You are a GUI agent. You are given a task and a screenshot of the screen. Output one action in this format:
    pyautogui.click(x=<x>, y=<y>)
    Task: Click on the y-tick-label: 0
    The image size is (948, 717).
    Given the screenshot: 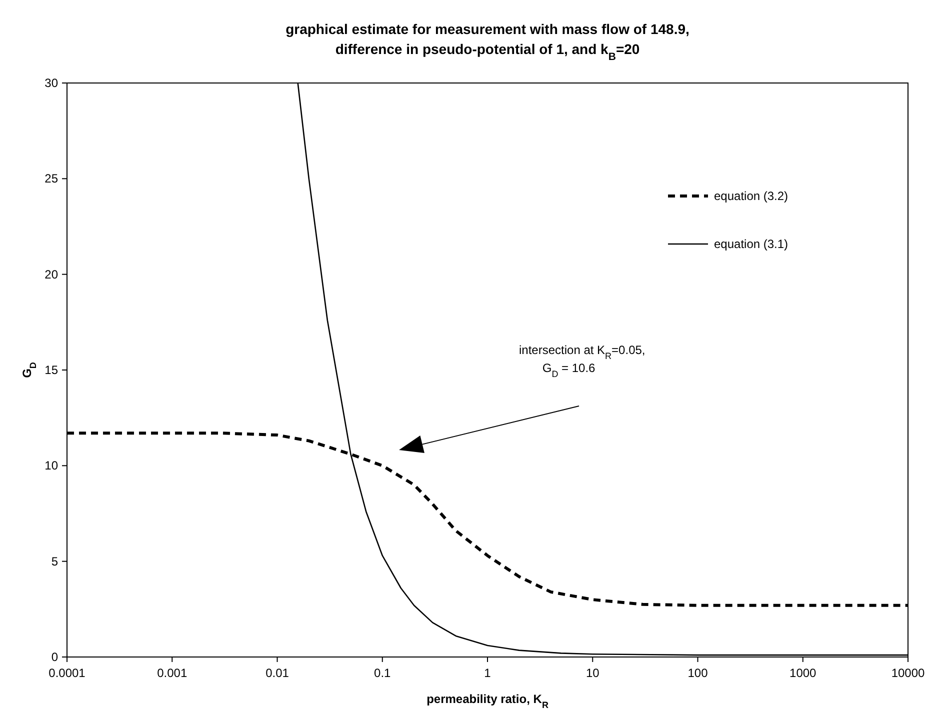 What is the action you would take?
    pyautogui.click(x=54, y=657)
    